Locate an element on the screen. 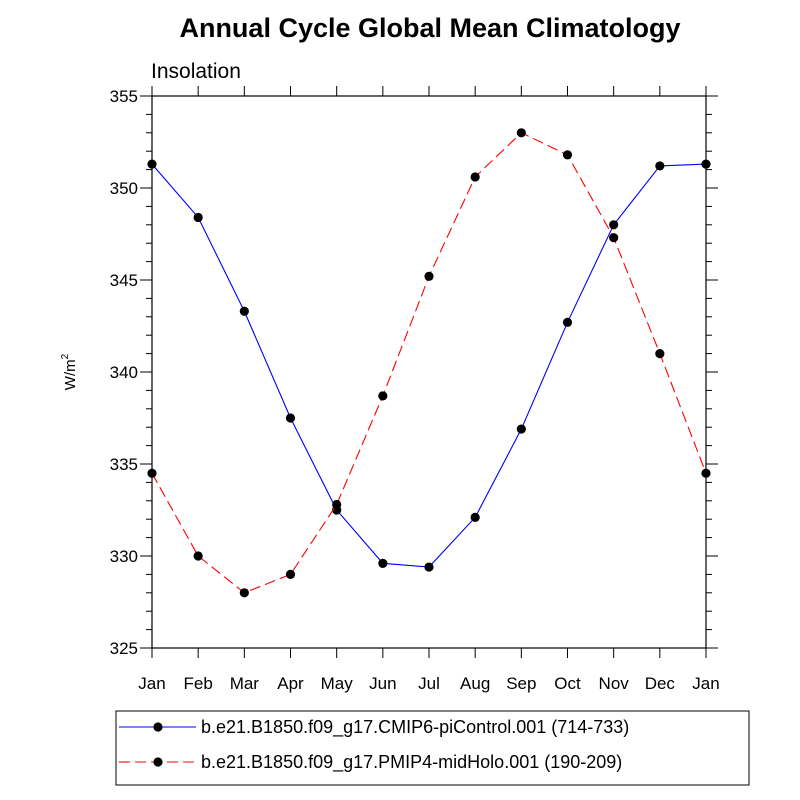 The image size is (800, 800). y-tick-label: 335 is located at coordinates (124, 464).